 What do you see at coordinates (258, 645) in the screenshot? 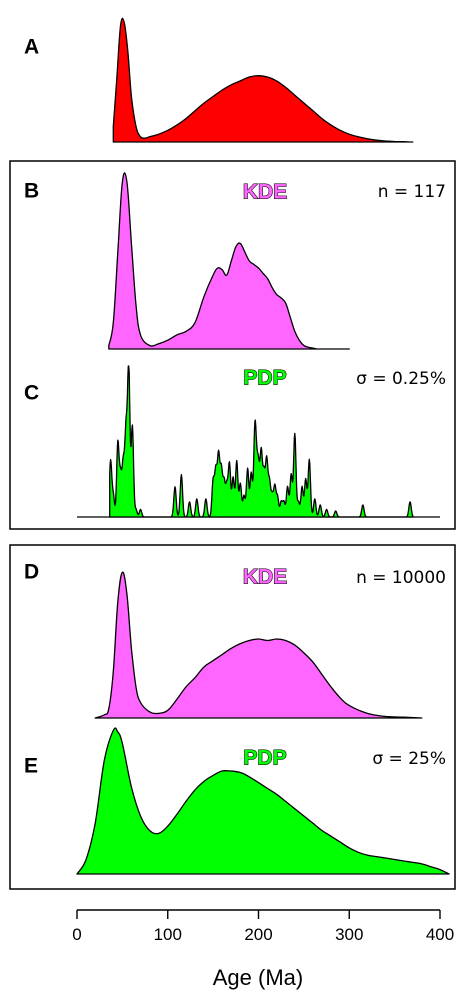
I see `panel-d-density-curve` at bounding box center [258, 645].